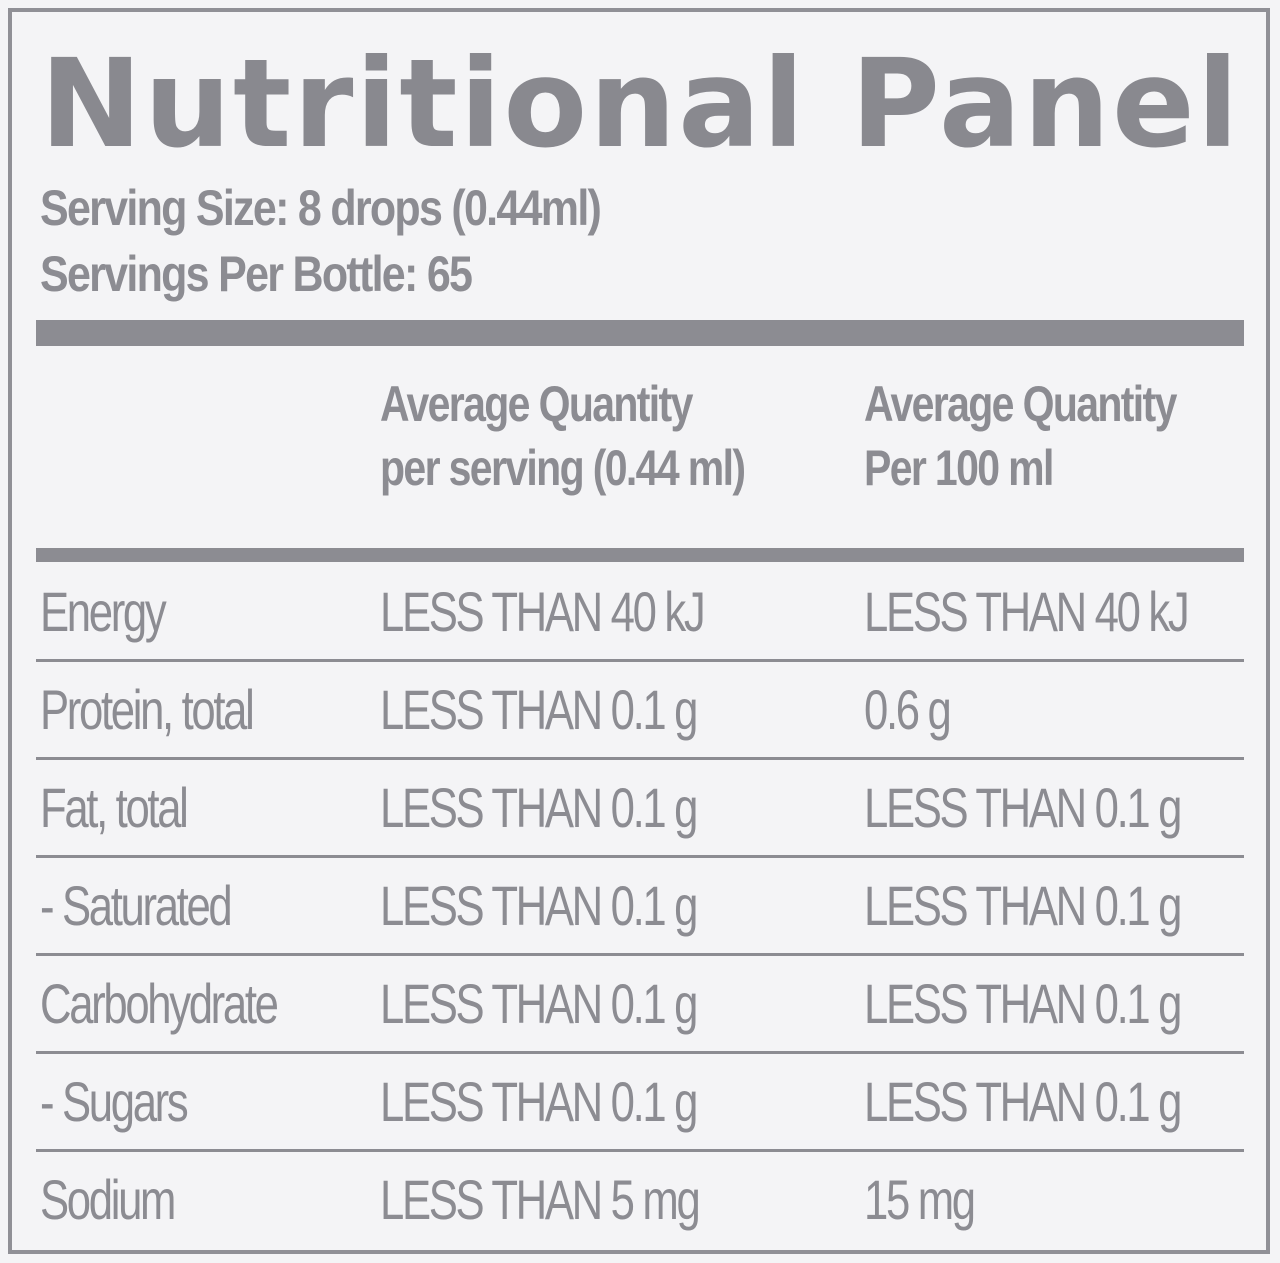 The width and height of the screenshot is (1280, 1263). Describe the element at coordinates (563, 436) in the screenshot. I see `column-header-per-serving: Average Quantity per serving (0.44 ml)` at that location.